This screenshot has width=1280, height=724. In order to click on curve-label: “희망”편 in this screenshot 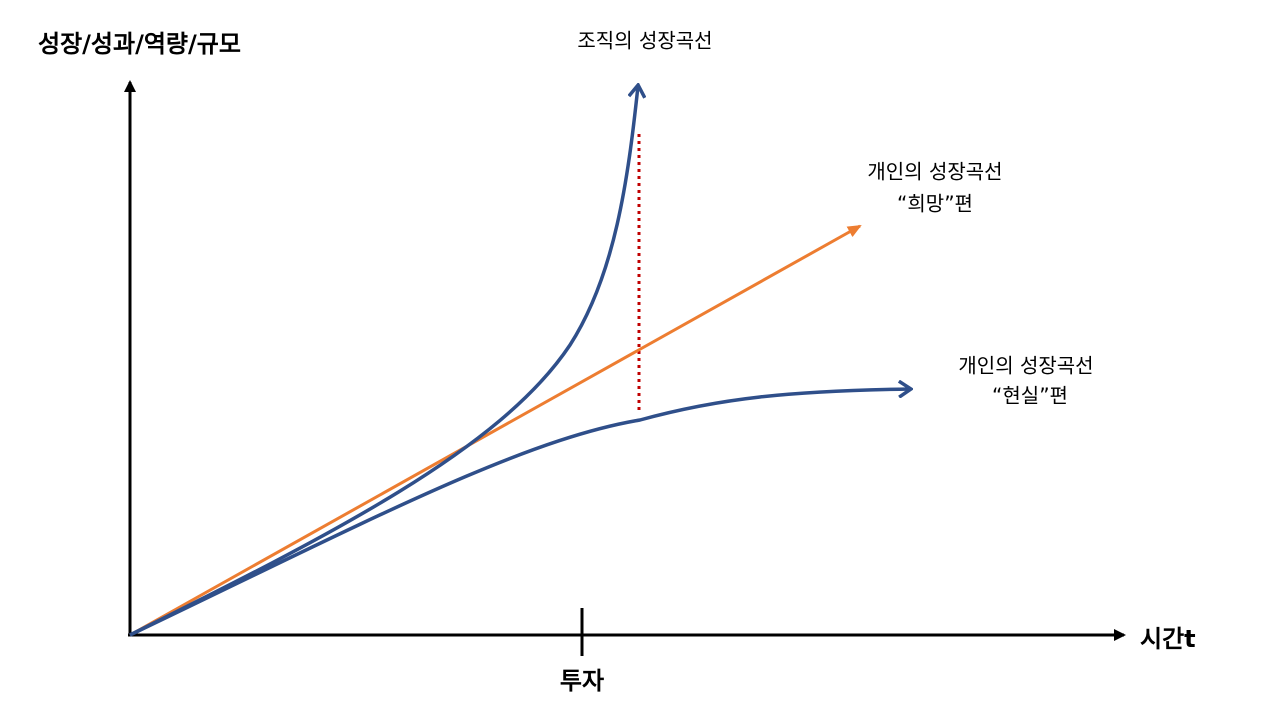, I will do `click(935, 204)`.